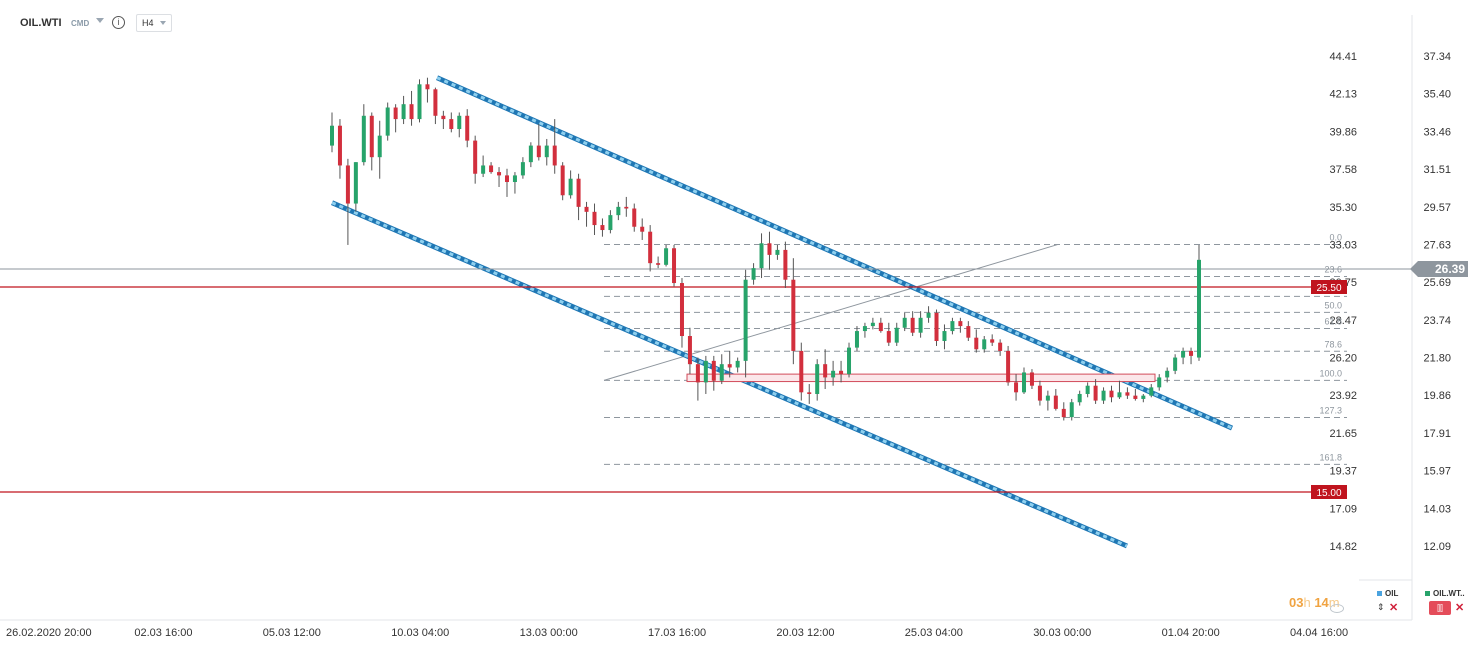 The image size is (1482, 648). What do you see at coordinates (677, 633) in the screenshot?
I see `x-axis-tick-label: 17.03 16:00` at bounding box center [677, 633].